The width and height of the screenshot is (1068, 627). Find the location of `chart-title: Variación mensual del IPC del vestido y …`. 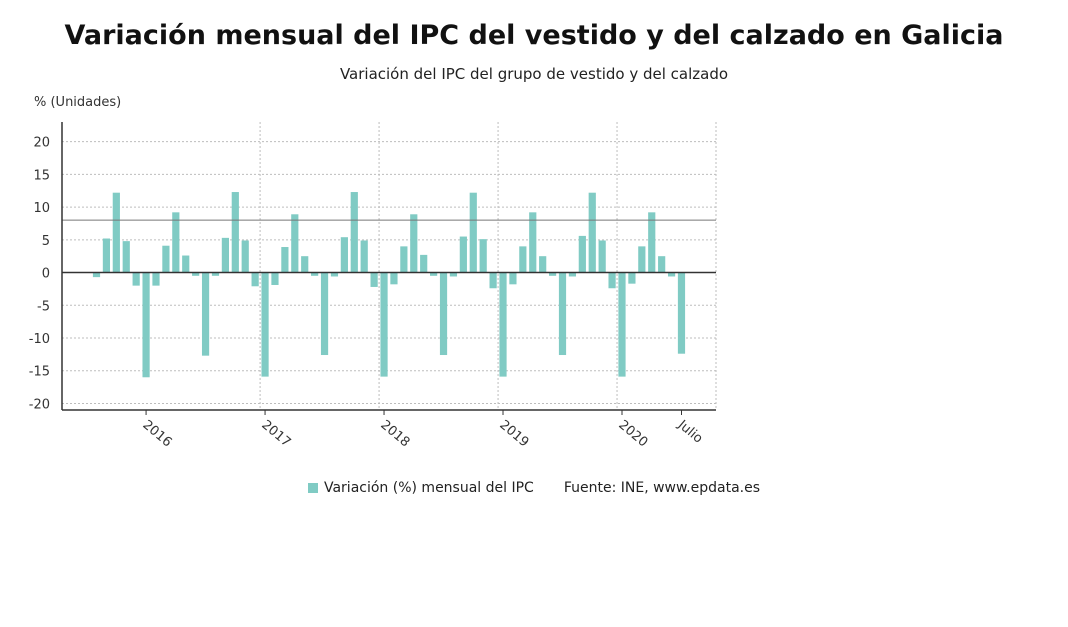

chart-title: Variación mensual del IPC del vestido y … is located at coordinates (534, 35).